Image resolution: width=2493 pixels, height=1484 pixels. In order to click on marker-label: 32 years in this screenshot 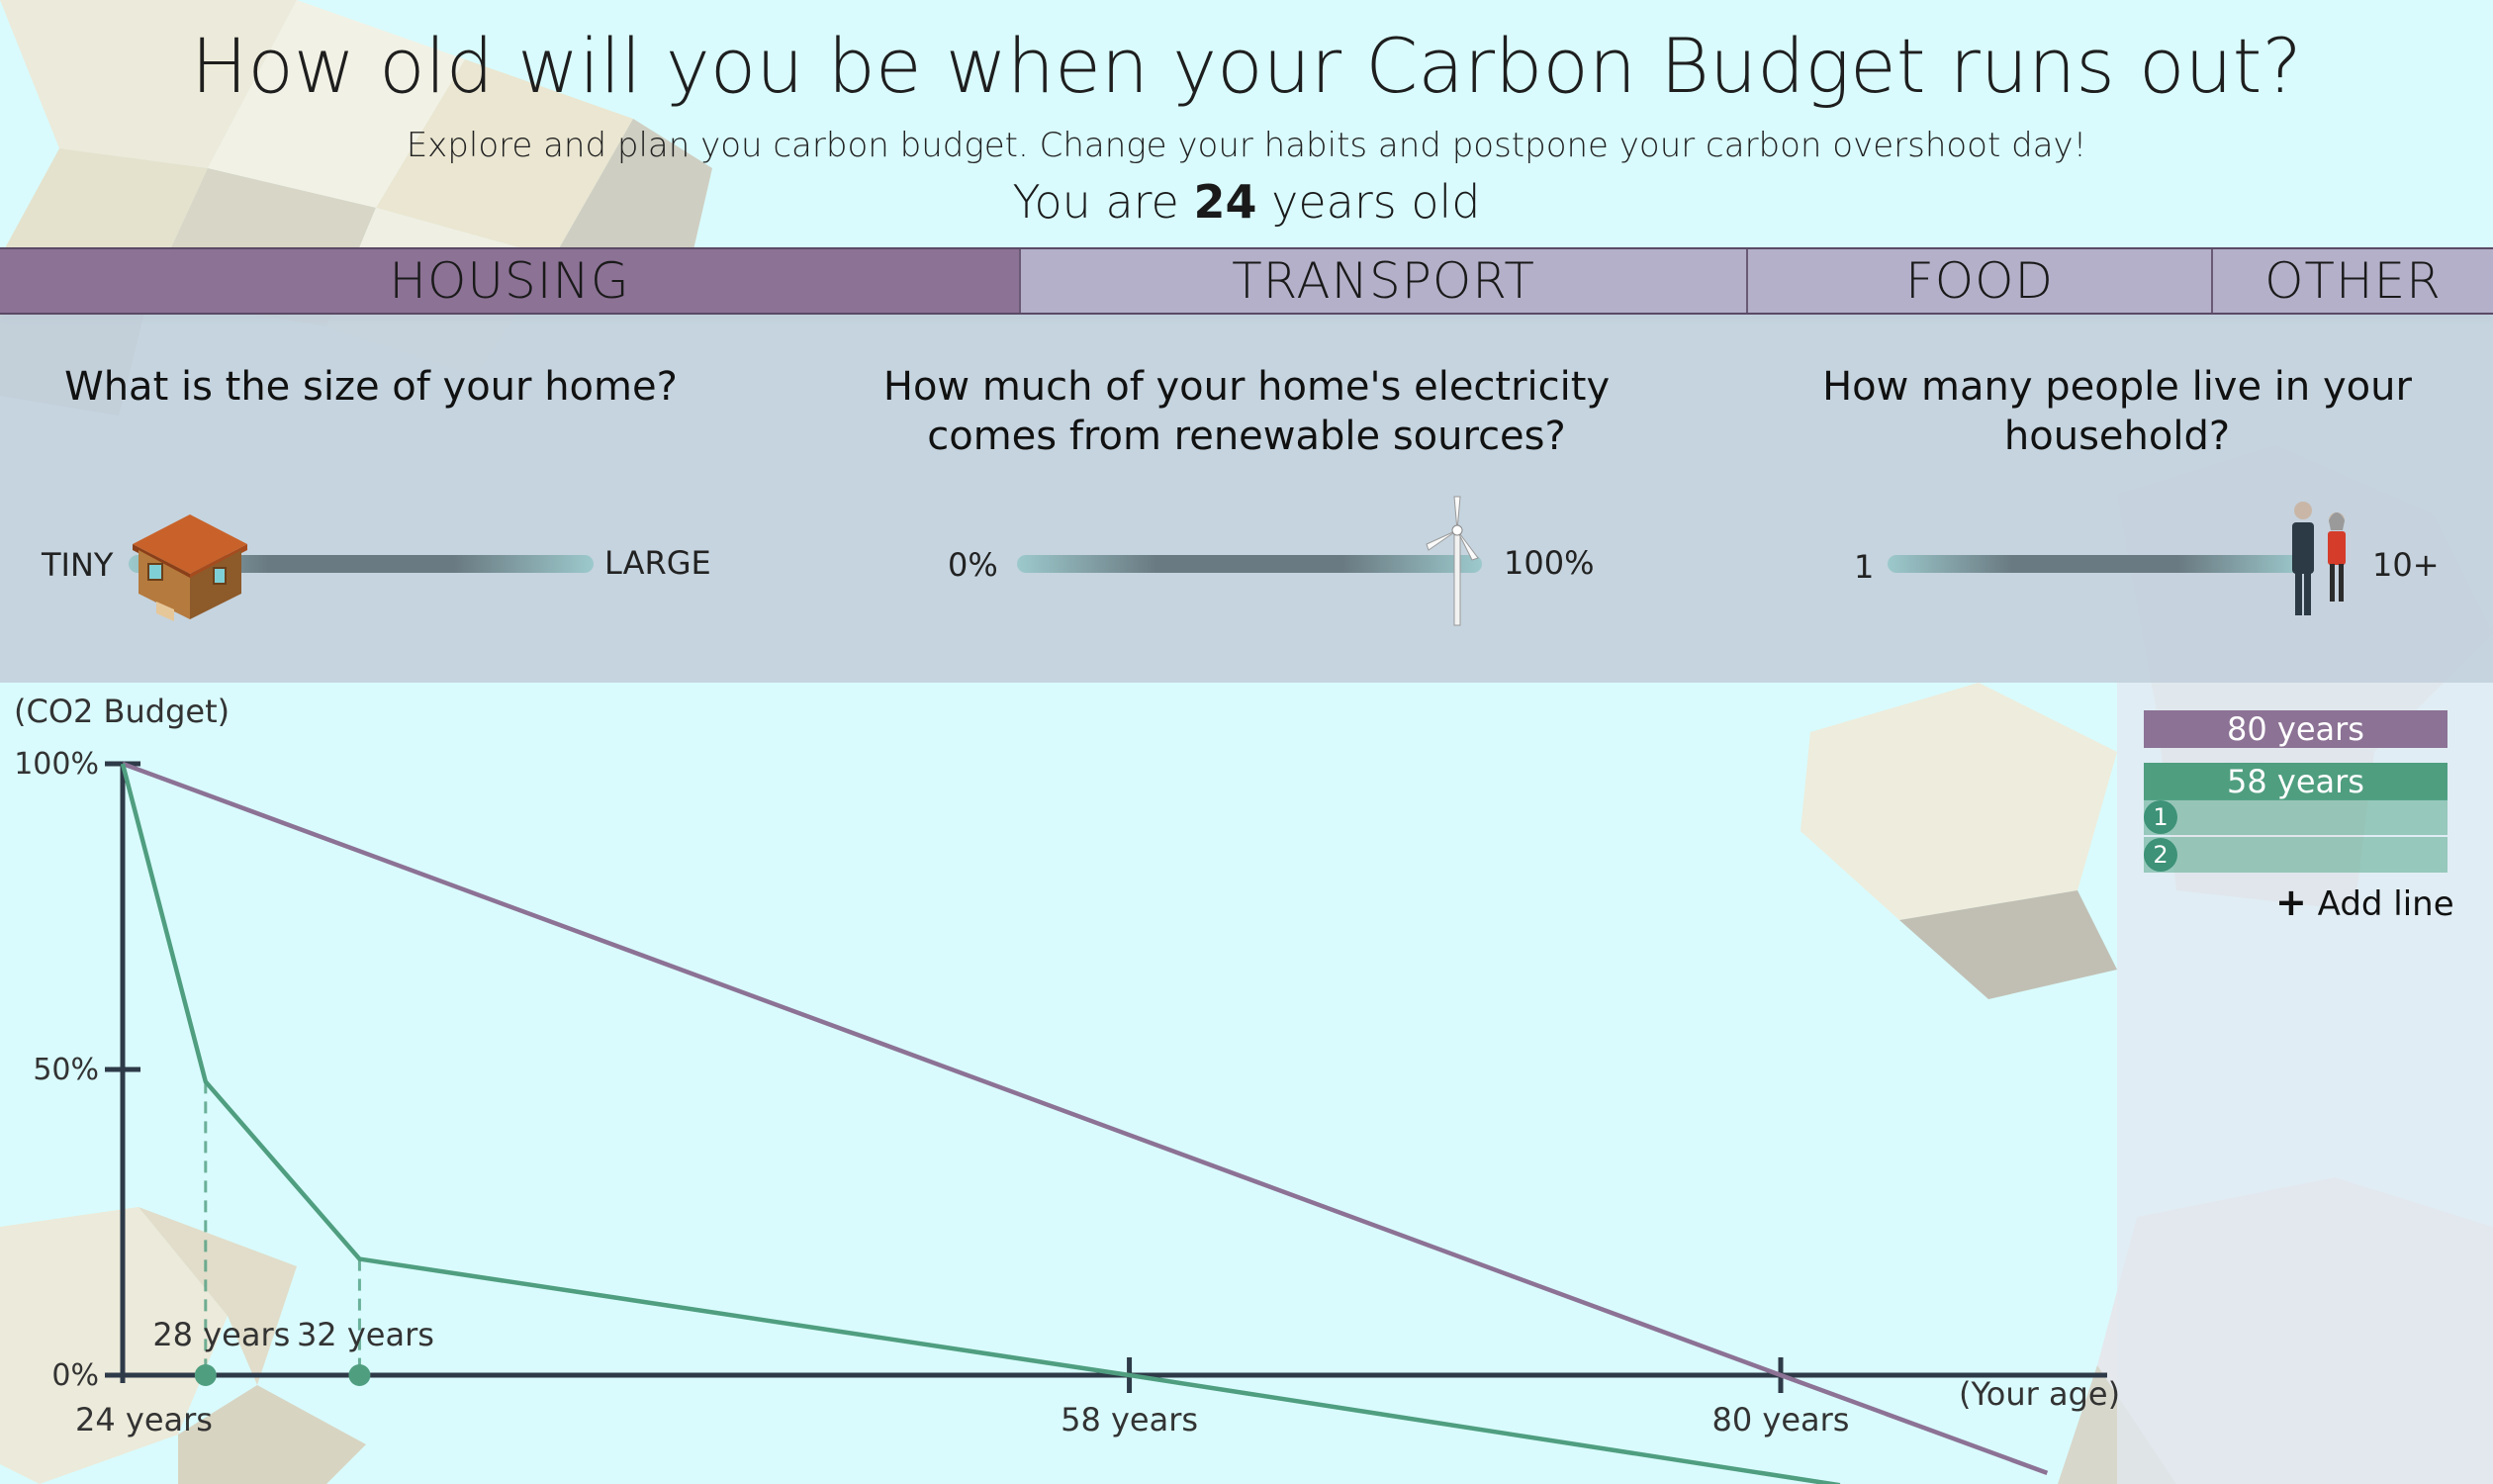, I will do `click(365, 1334)`.